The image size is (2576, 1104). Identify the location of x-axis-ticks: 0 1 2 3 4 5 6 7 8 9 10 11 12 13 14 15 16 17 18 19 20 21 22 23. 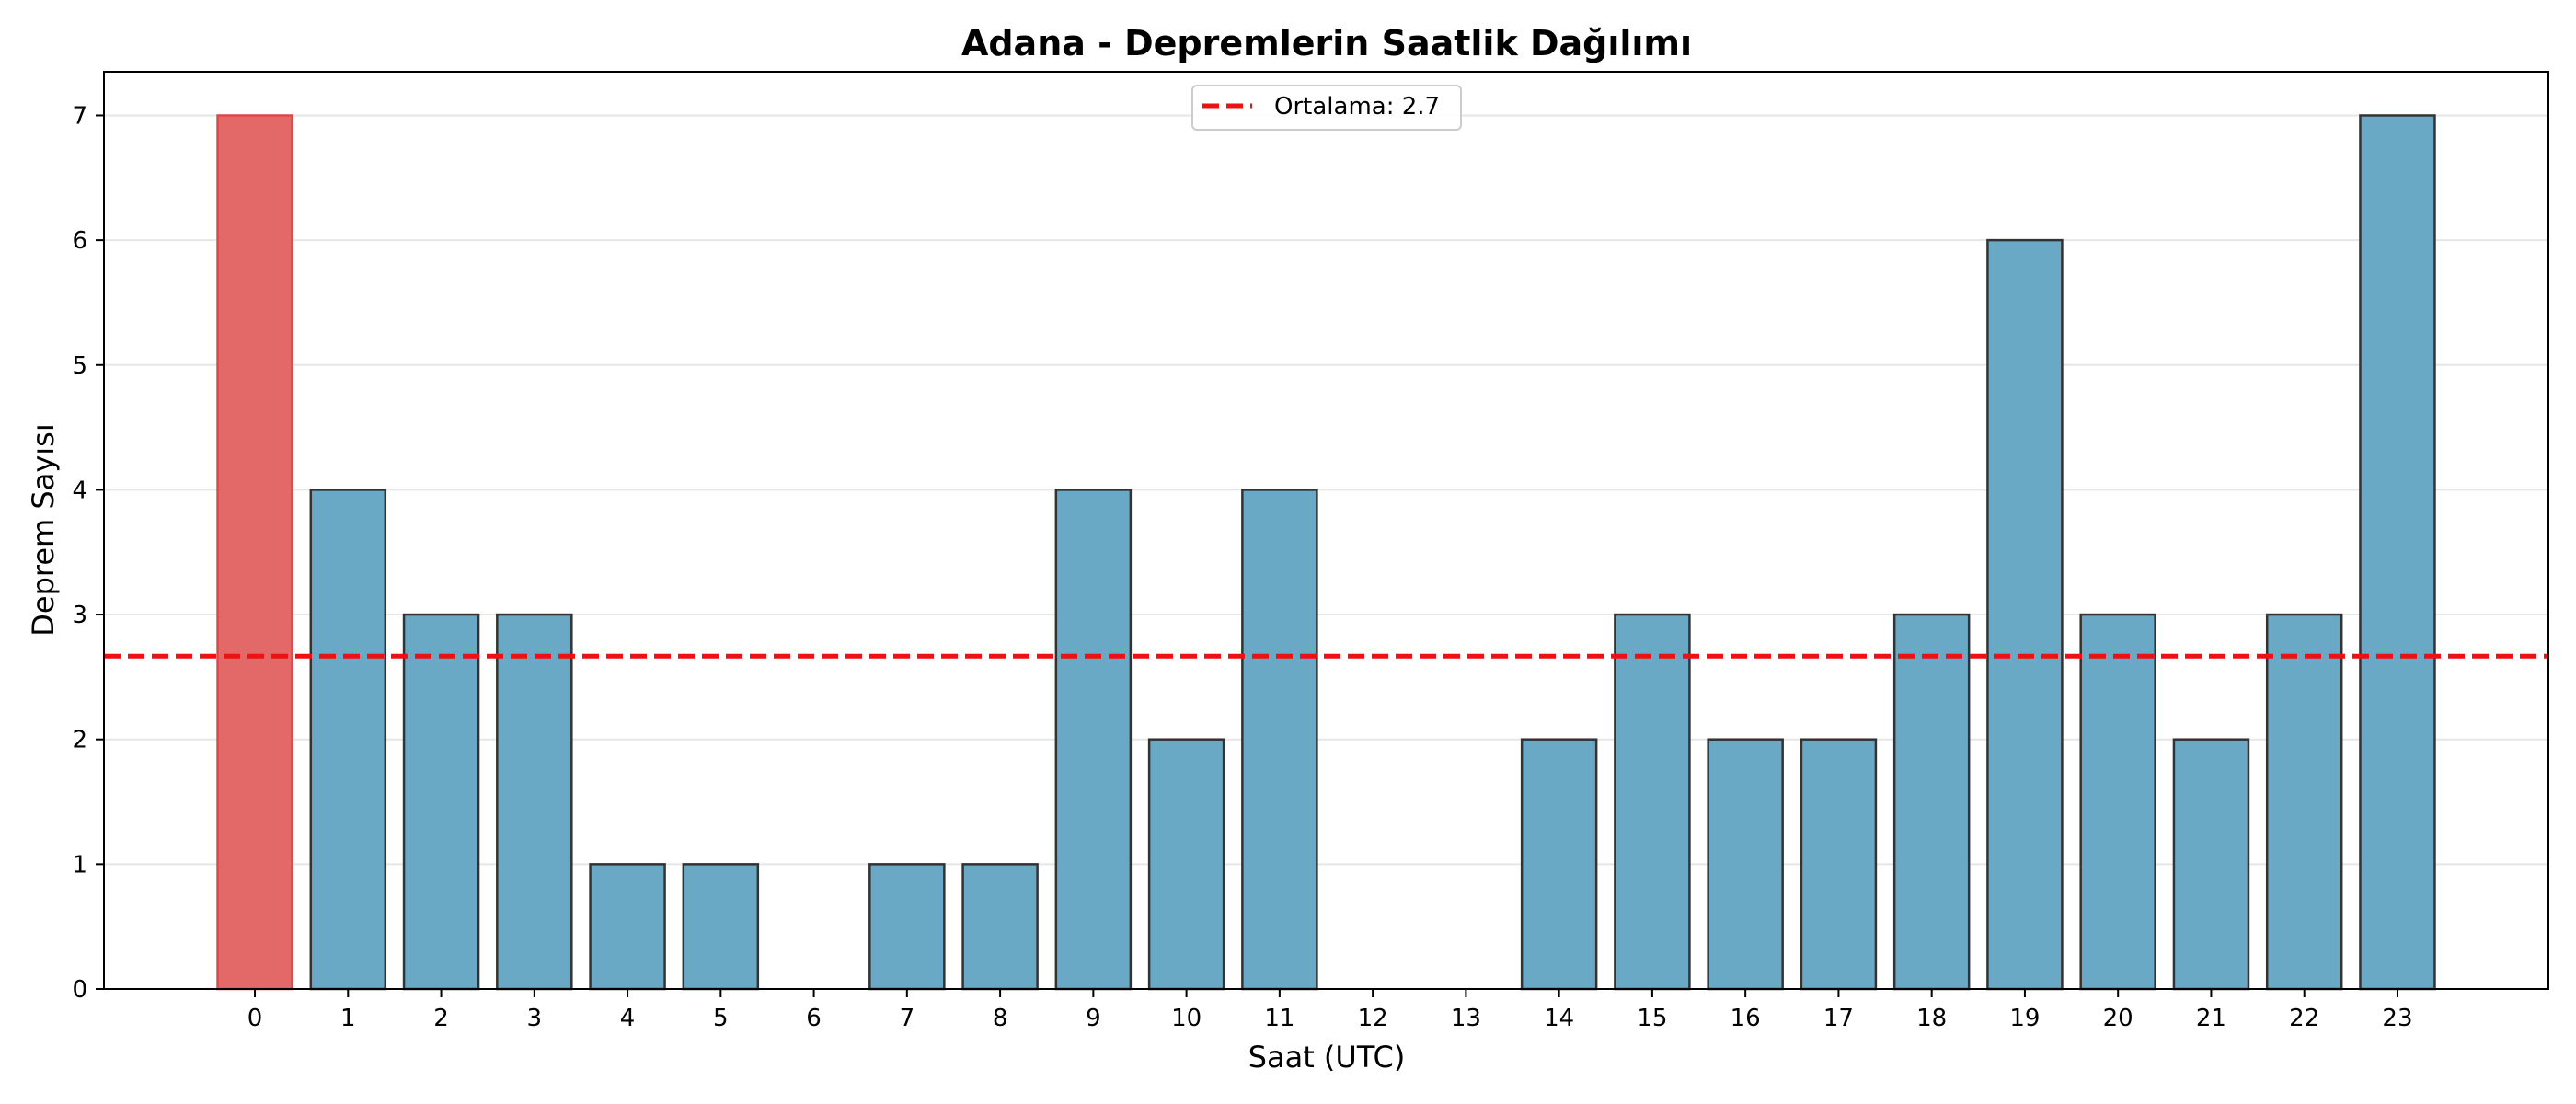
(1330, 1010).